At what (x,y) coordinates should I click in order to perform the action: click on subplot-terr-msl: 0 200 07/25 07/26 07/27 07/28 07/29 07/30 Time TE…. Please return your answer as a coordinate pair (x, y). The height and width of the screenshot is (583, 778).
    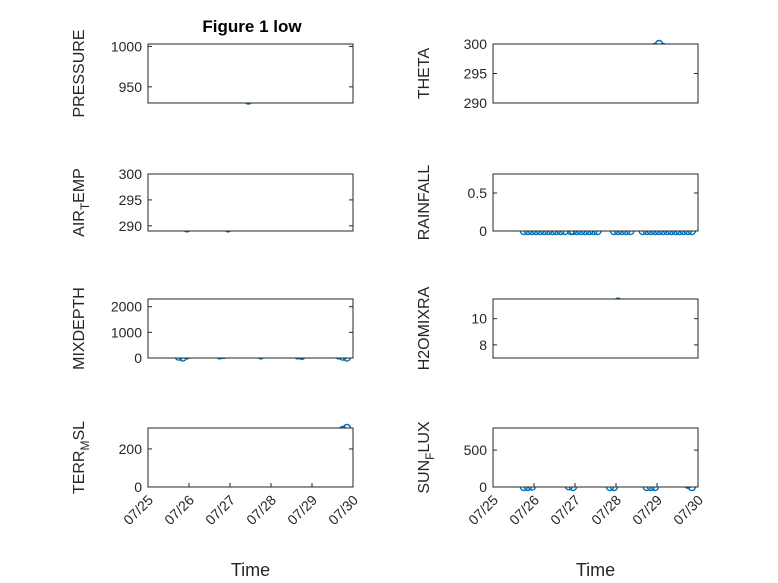
    Looking at the image, I should click on (216, 500).